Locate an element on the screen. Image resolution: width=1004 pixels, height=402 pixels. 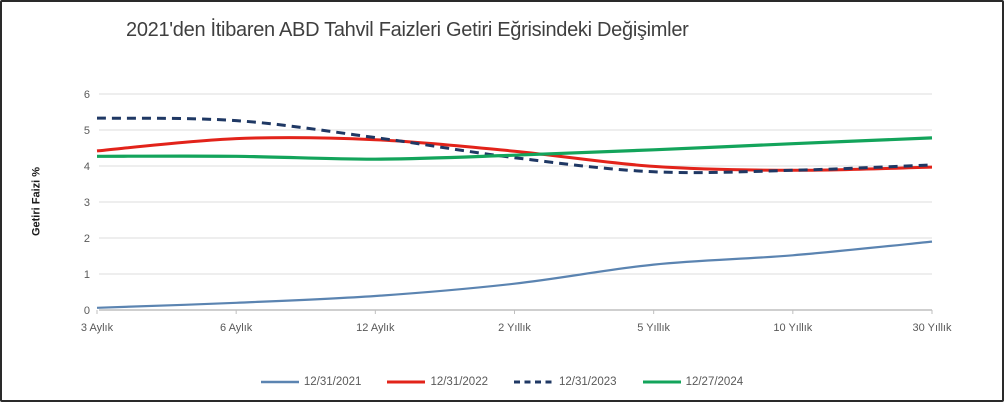
legend-item-2021: 12/31/2021 is located at coordinates (311, 382).